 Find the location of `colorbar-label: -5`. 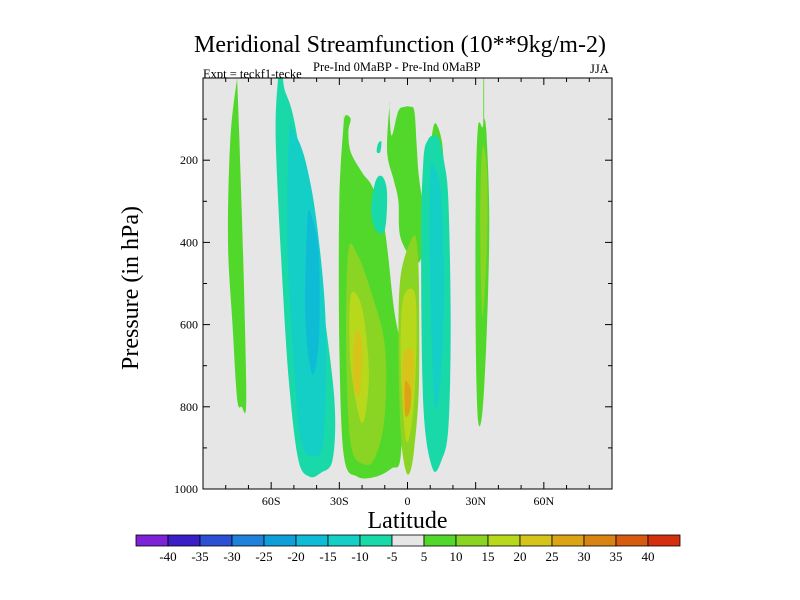

colorbar-label: -5 is located at coordinates (392, 556).